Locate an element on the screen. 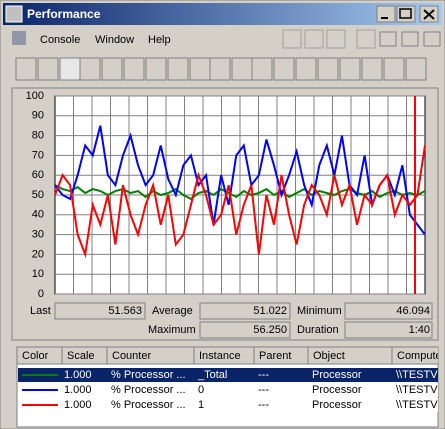 The height and width of the screenshot is (429, 445). stat-value: 56.250 is located at coordinates (270, 330).